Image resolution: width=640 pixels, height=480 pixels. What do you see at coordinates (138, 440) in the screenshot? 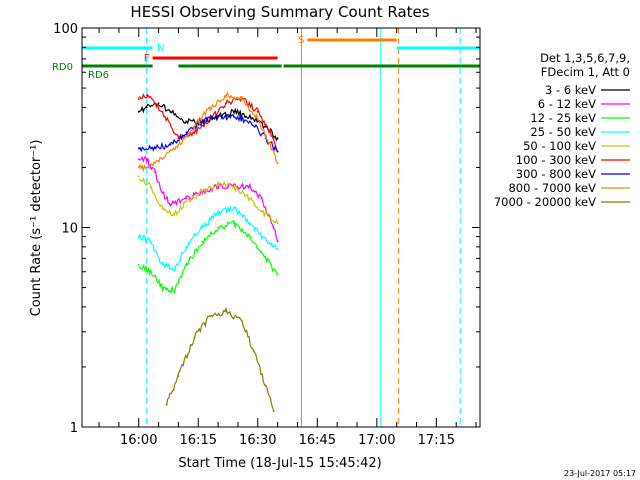
I see `x-tick-label-0: 16:00` at bounding box center [138, 440].